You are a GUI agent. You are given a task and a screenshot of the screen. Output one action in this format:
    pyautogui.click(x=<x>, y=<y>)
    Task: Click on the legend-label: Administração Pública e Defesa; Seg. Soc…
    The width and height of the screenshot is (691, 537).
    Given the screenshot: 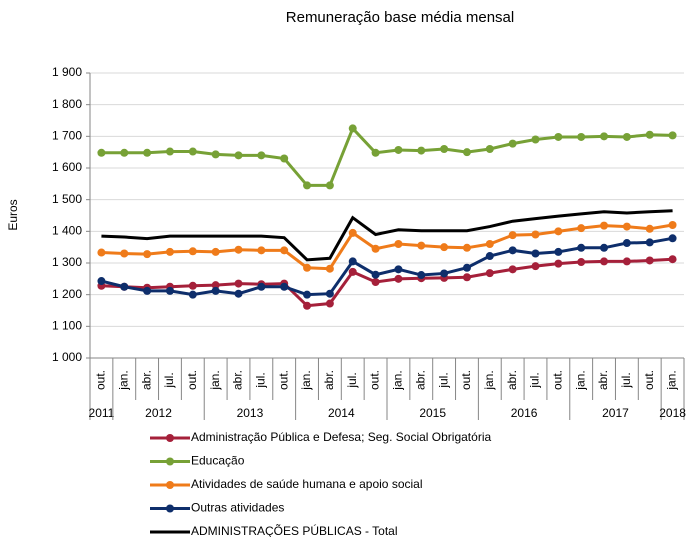 What is the action you would take?
    pyautogui.click(x=341, y=437)
    